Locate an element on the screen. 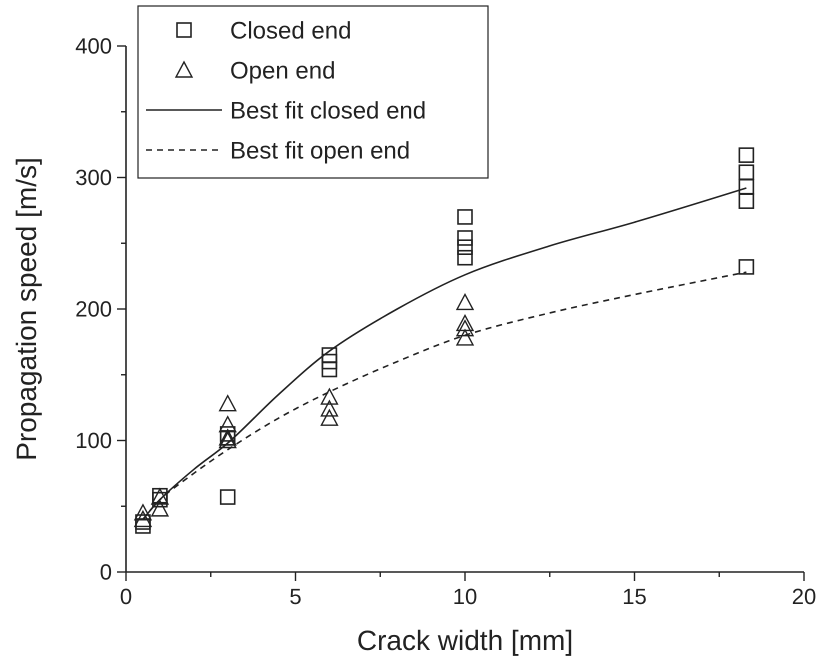 This screenshot has height=672, width=824. y-tick-label: 100 is located at coordinates (93, 441).